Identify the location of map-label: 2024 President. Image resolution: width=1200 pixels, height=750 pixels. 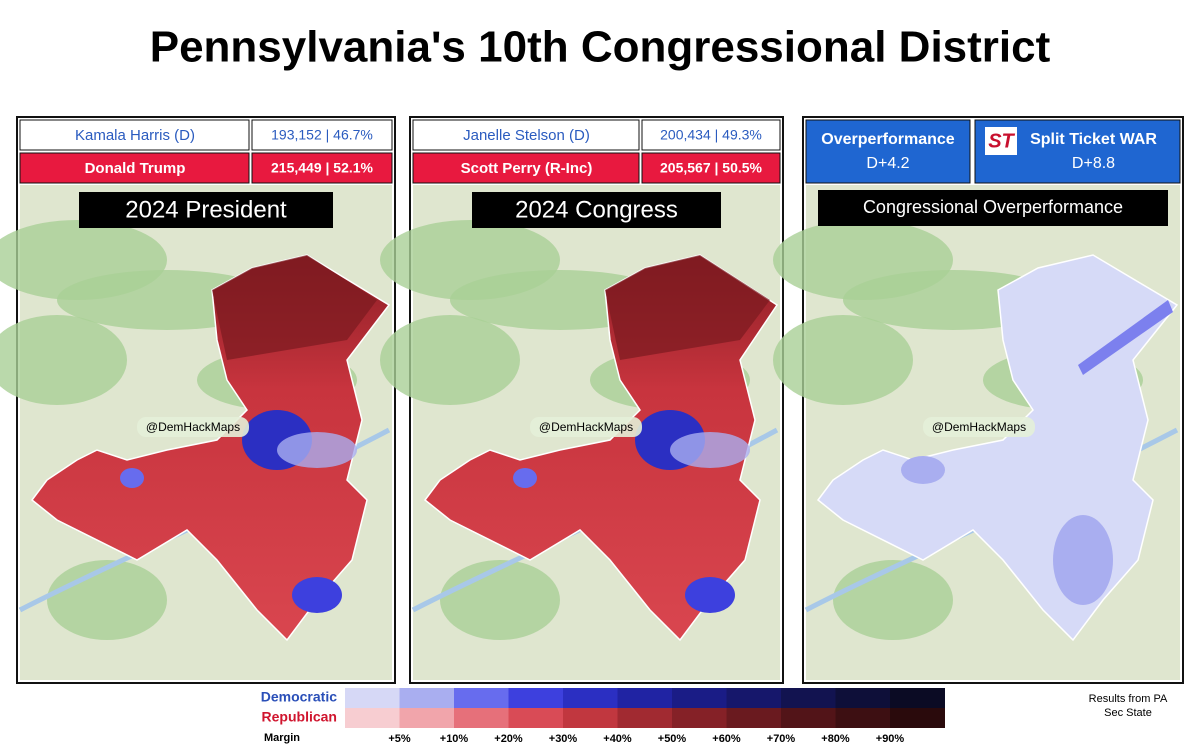
(206, 209).